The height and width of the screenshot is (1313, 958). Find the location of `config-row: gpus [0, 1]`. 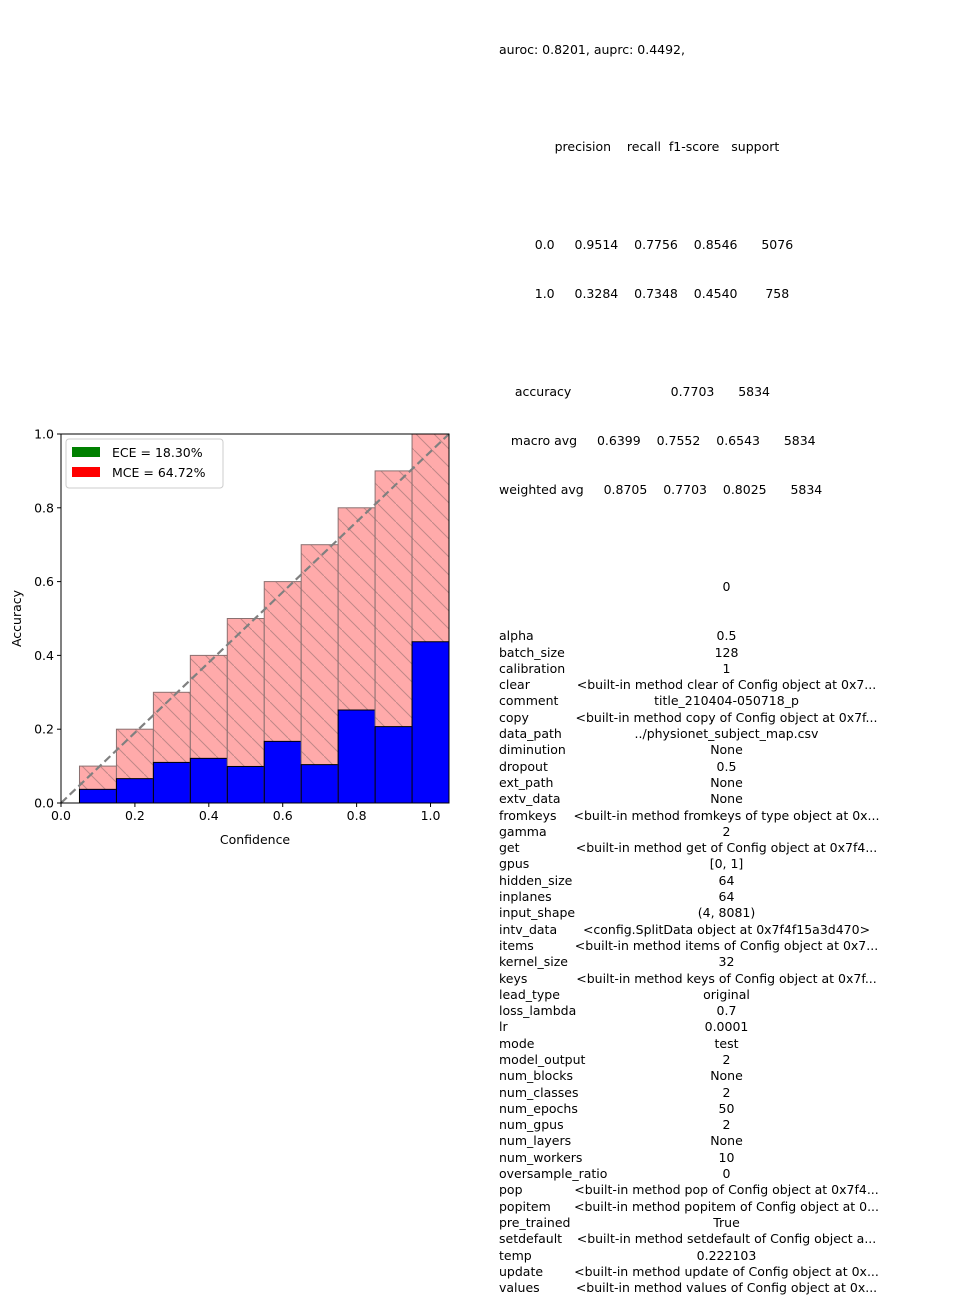

config-row: gpus [0, 1] is located at coordinates (726, 864).